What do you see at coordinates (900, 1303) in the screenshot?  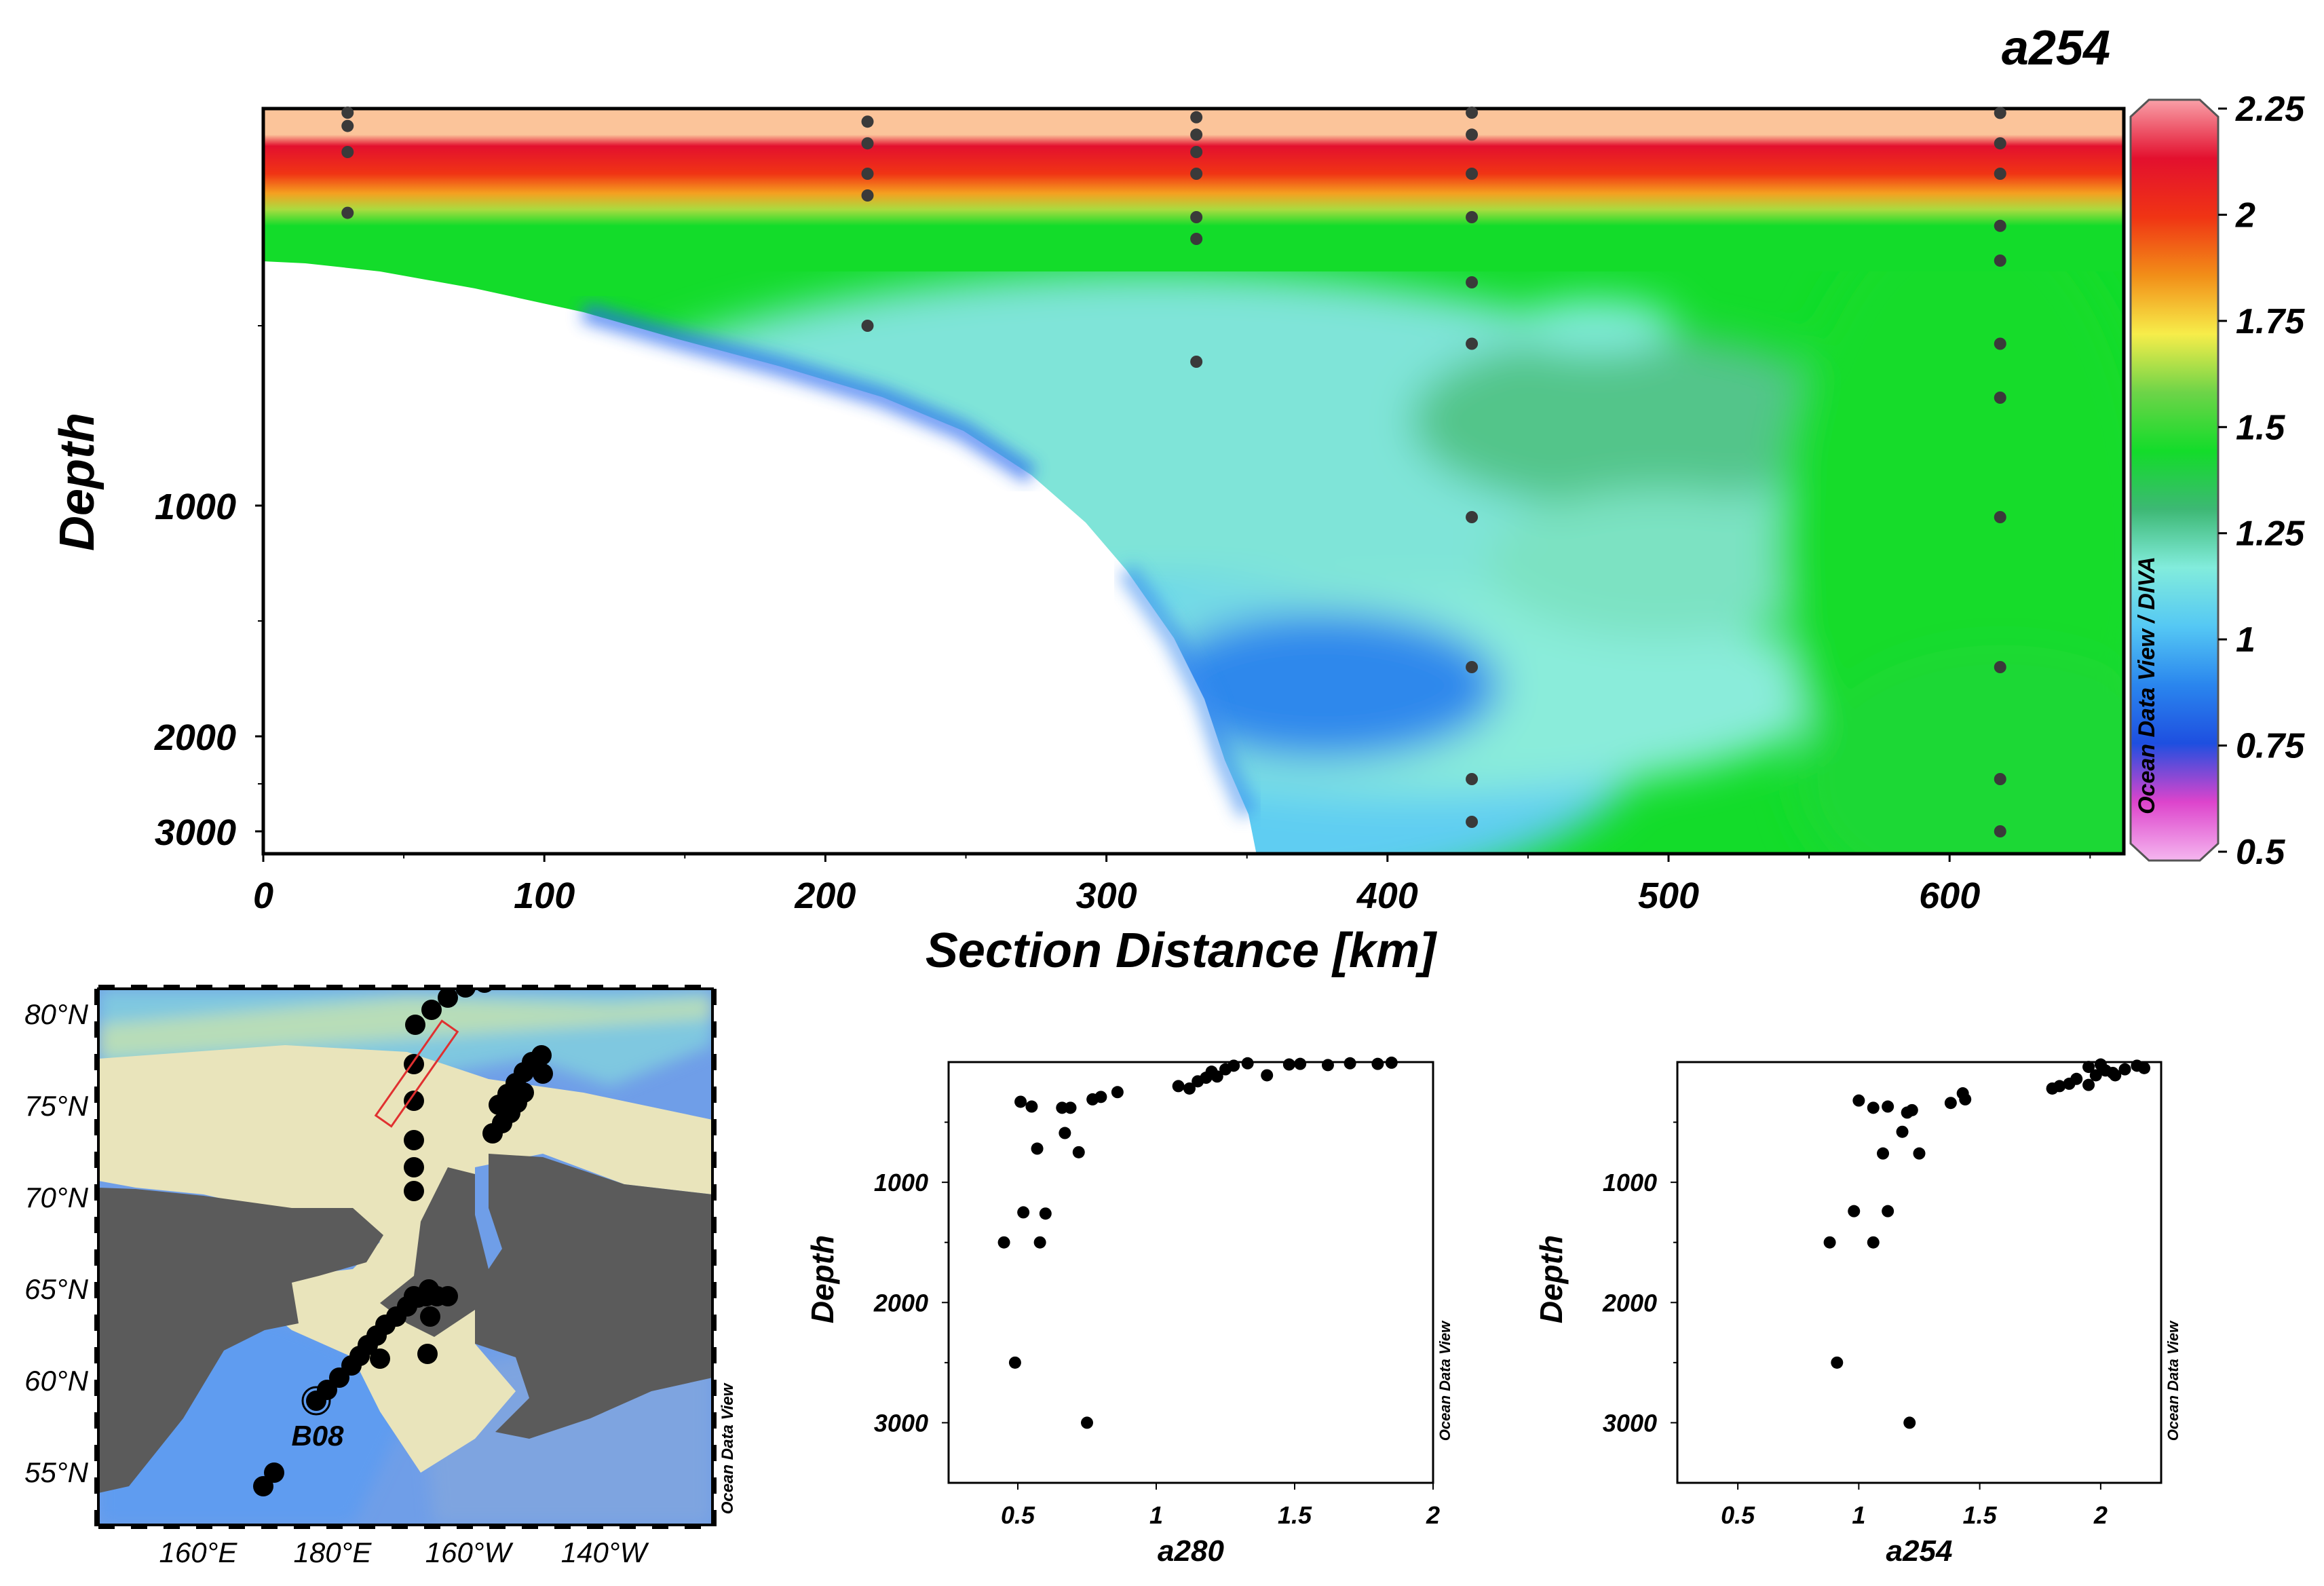 I see `scatter-y-tick-label: 2000` at bounding box center [900, 1303].